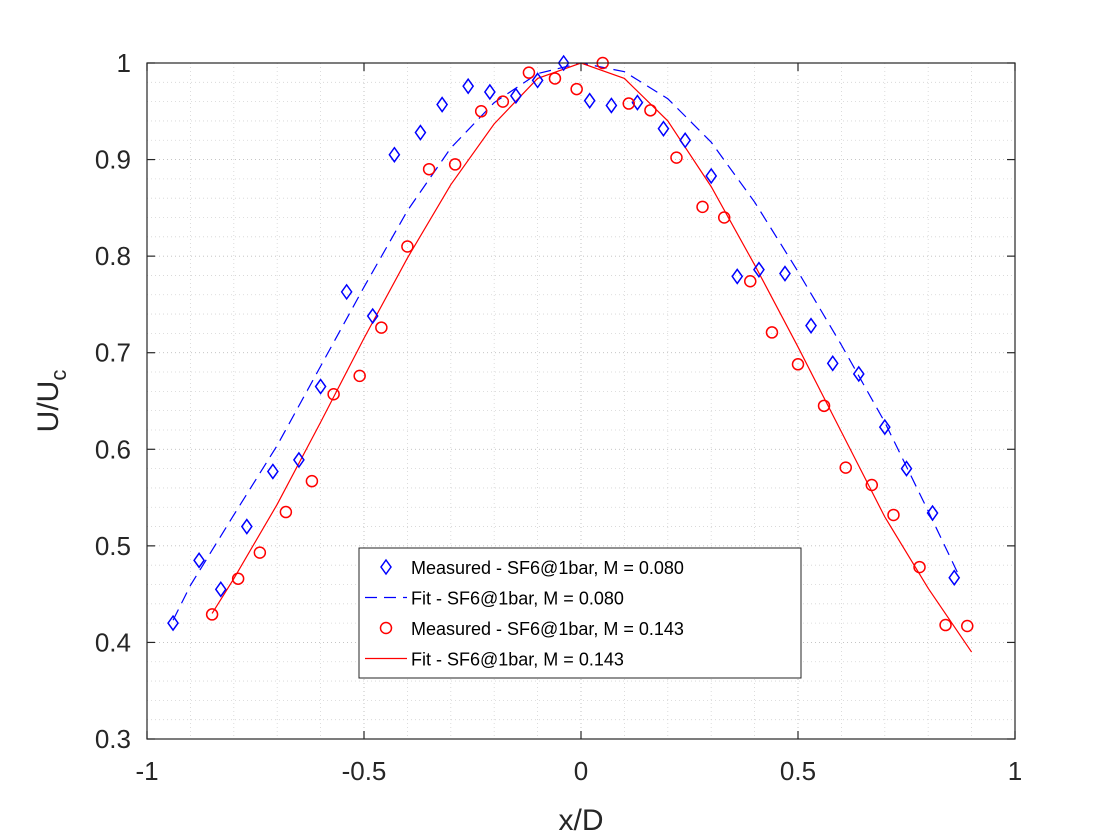 This screenshot has height=840, width=1120. I want to click on svg-text: U/Uc, so click(51, 401).